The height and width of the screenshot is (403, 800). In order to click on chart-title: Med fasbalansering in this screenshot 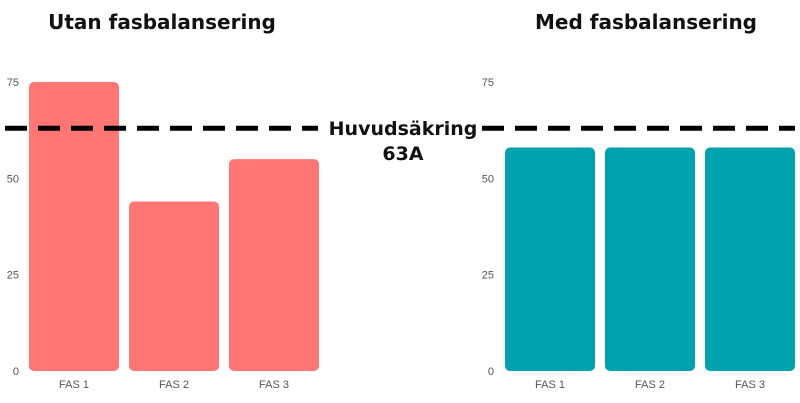, I will do `click(646, 22)`.